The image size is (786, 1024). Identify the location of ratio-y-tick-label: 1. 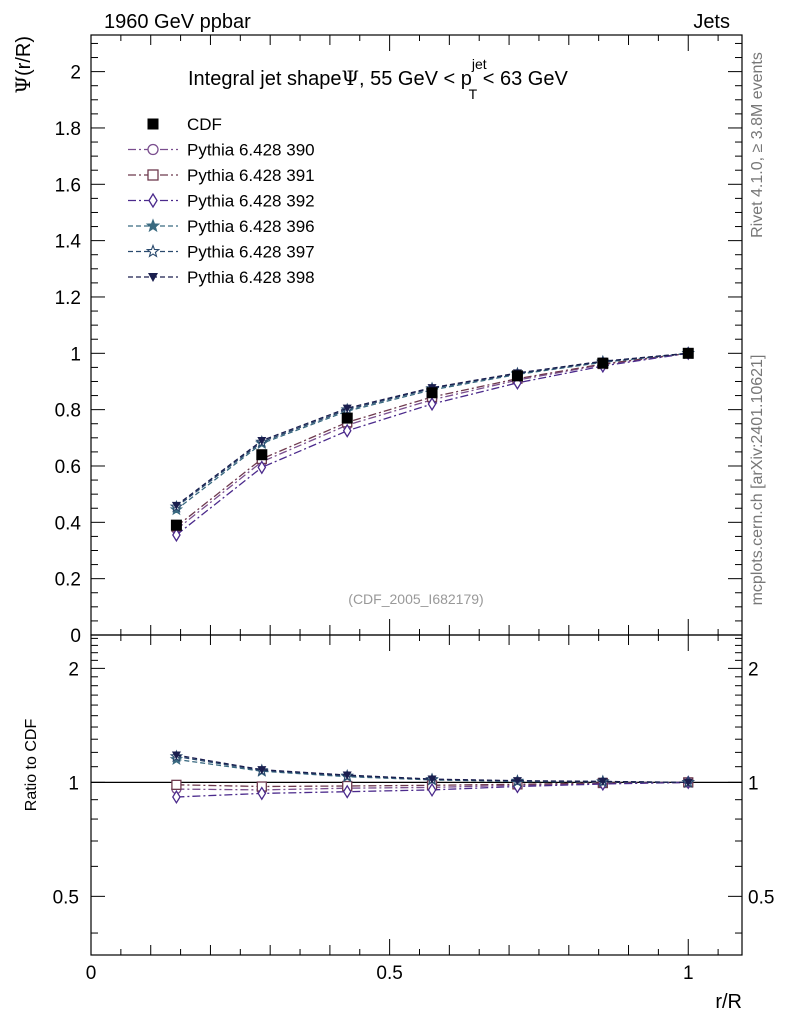
(73, 783).